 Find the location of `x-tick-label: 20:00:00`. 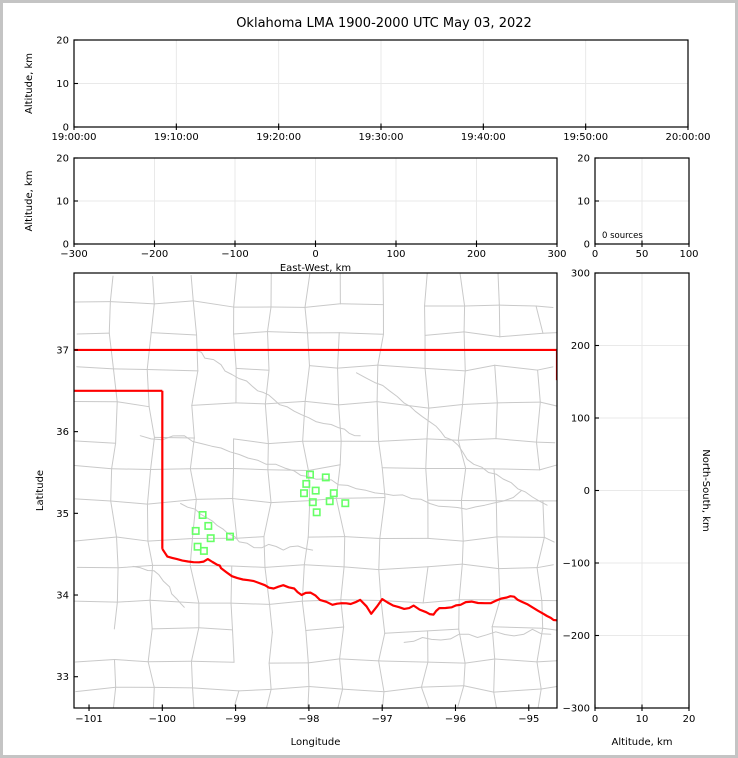

x-tick-label: 20:00:00 is located at coordinates (688, 137).